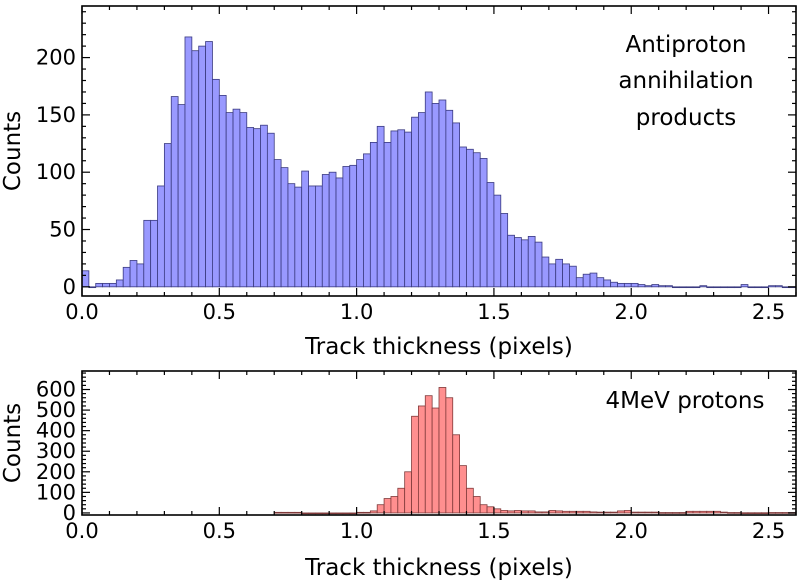  I want to click on x-tick-label: 1.5, so click(493, 312).